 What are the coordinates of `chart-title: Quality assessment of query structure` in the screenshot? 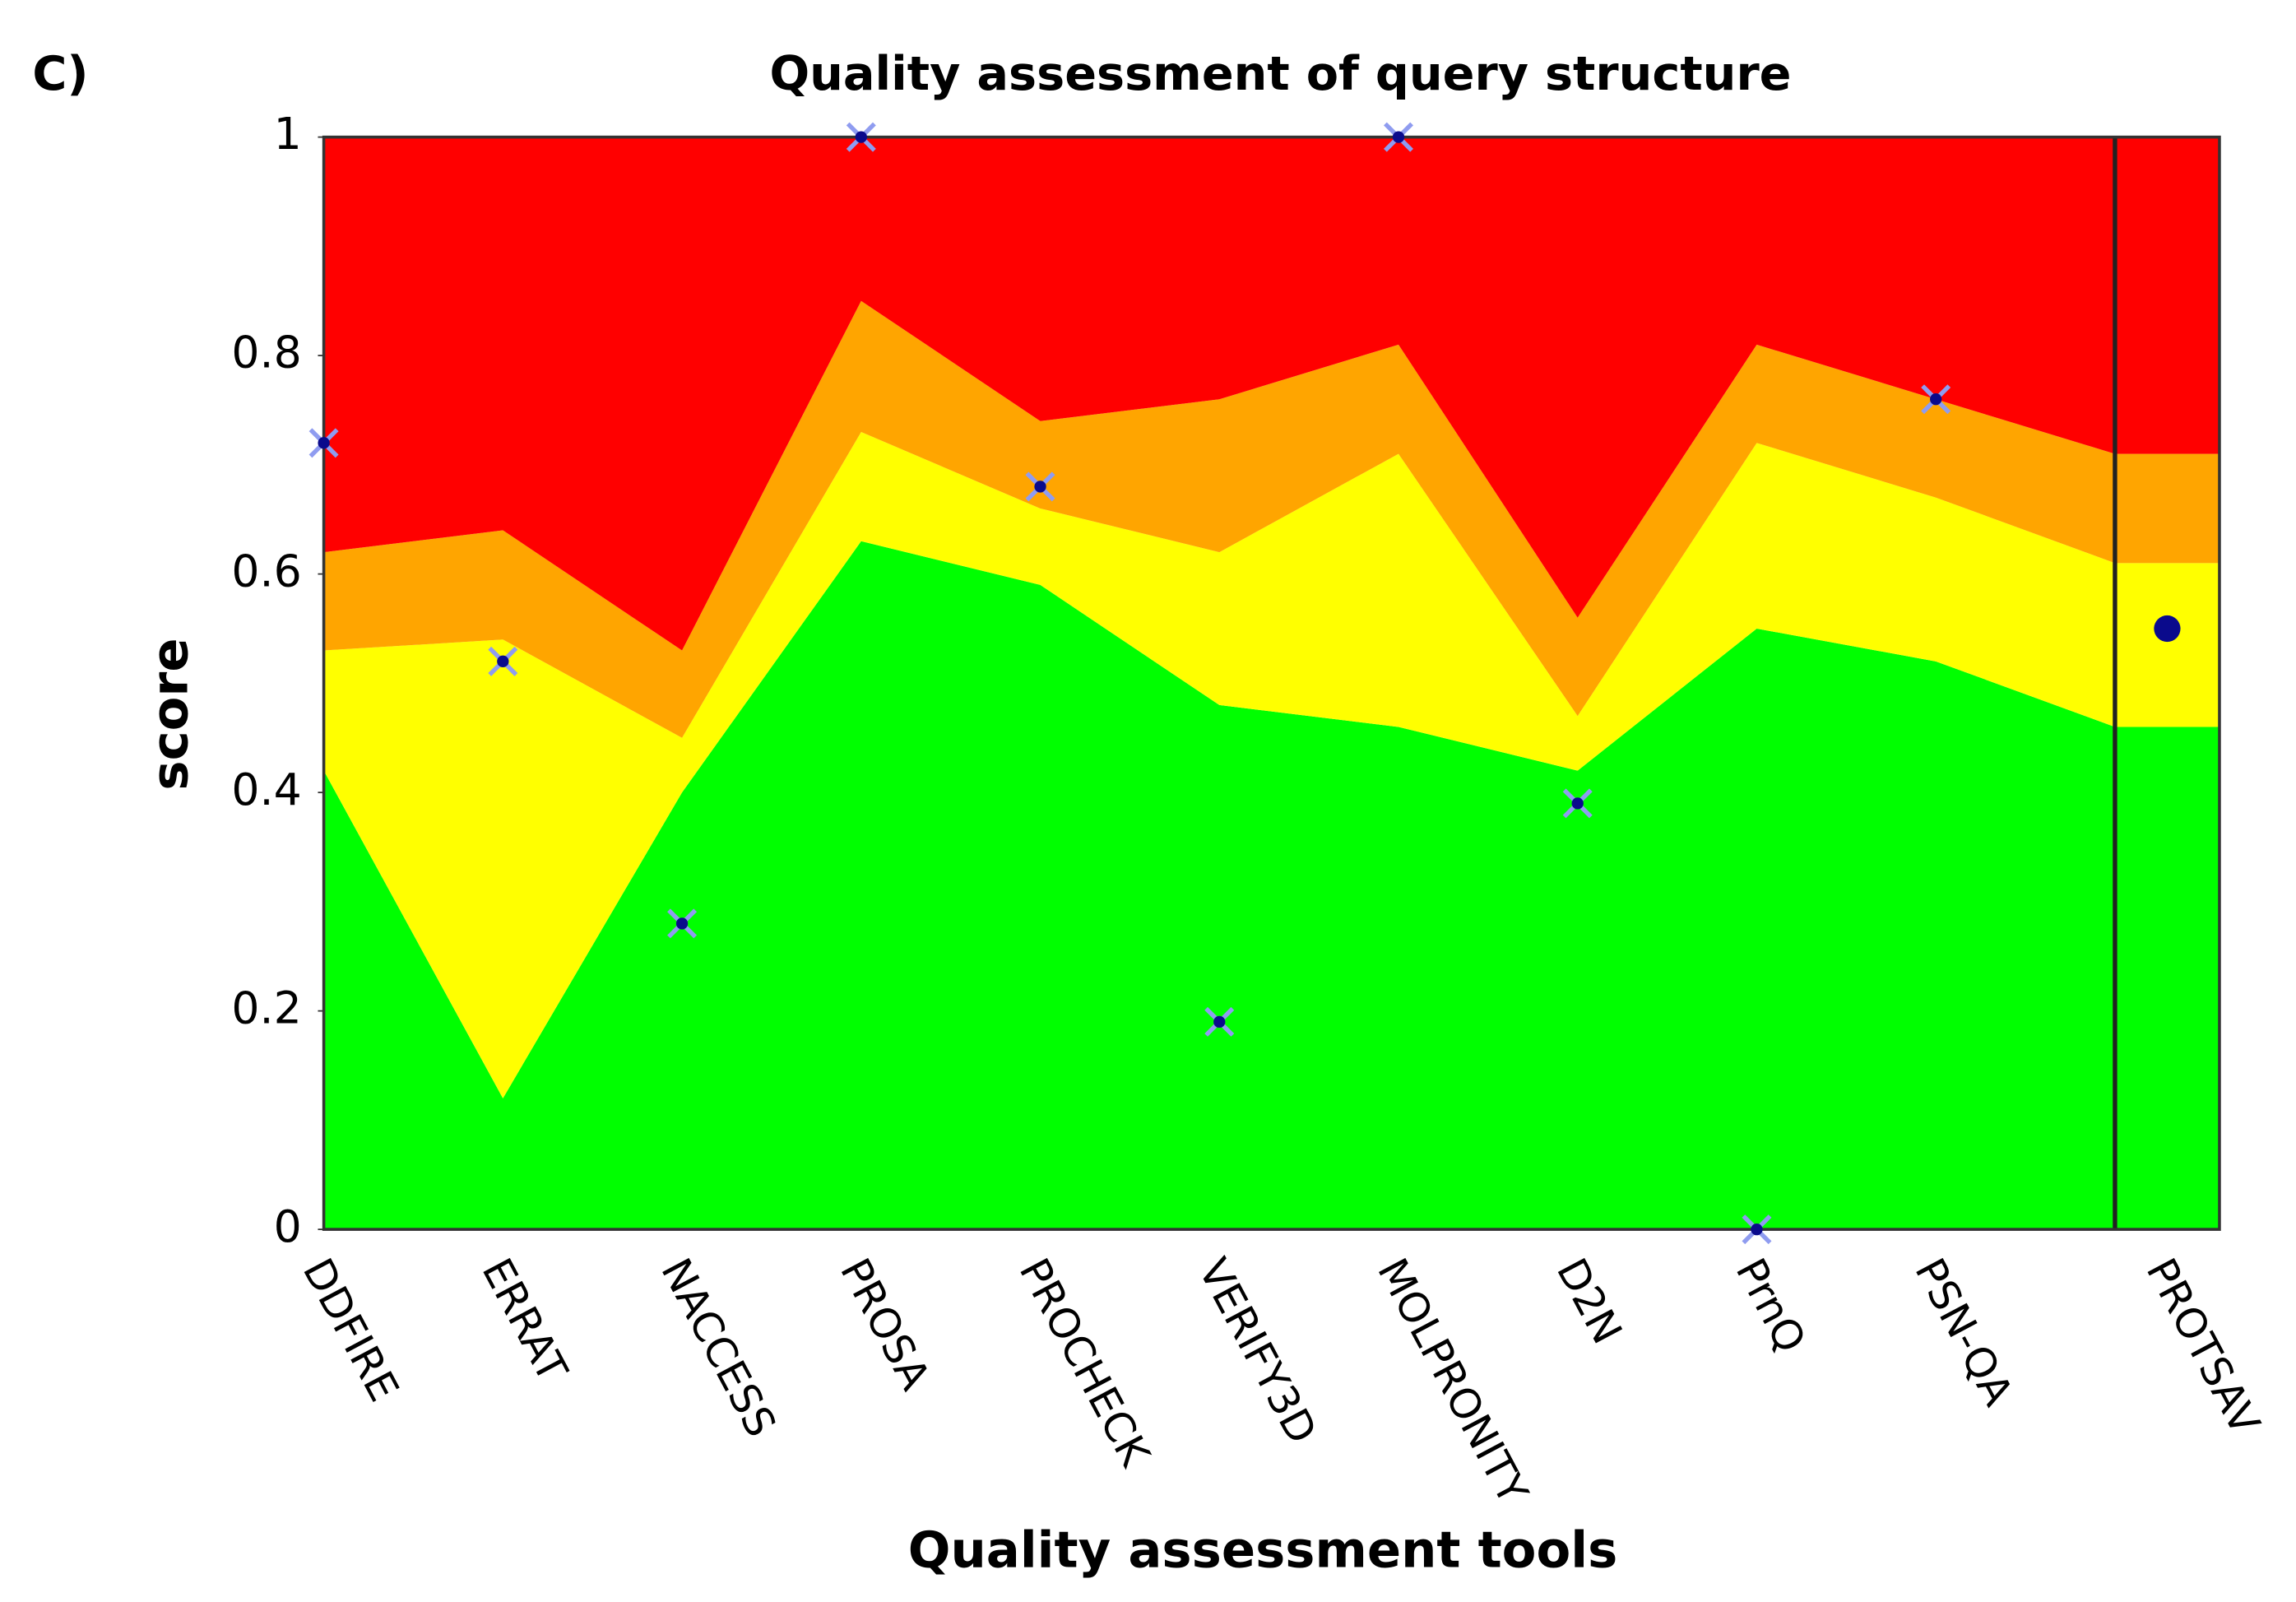 It's located at (1281, 73).